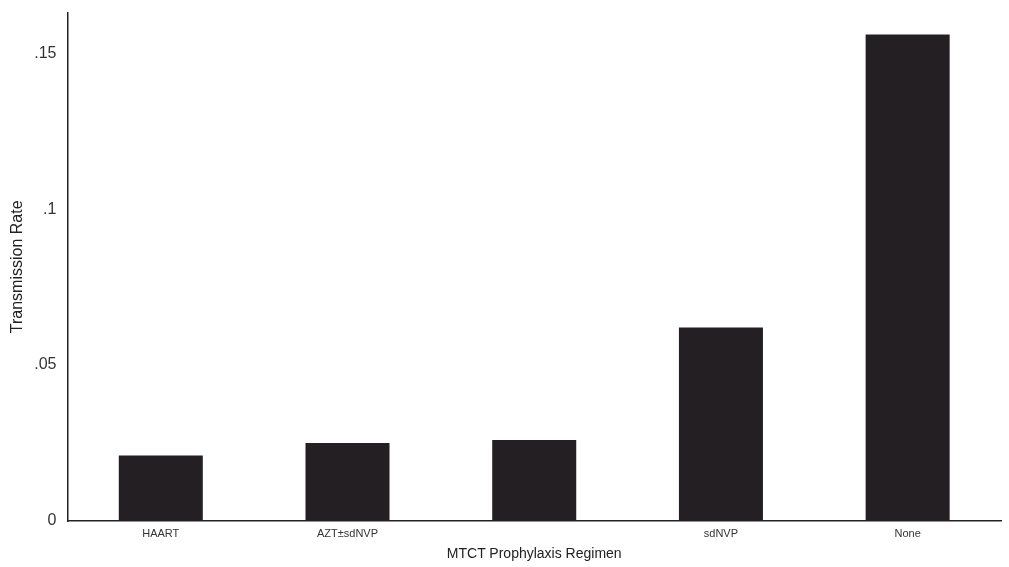 Image resolution: width=1009 pixels, height=567 pixels. I want to click on x-tick-label: AZT±sdNVP, so click(347, 532).